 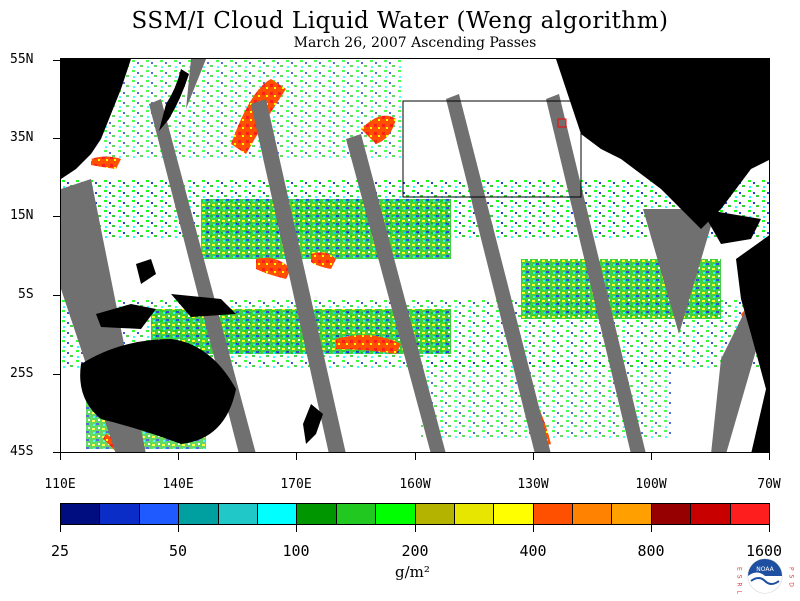 I want to click on logo-right-letters: P S D, so click(x=791, y=577).